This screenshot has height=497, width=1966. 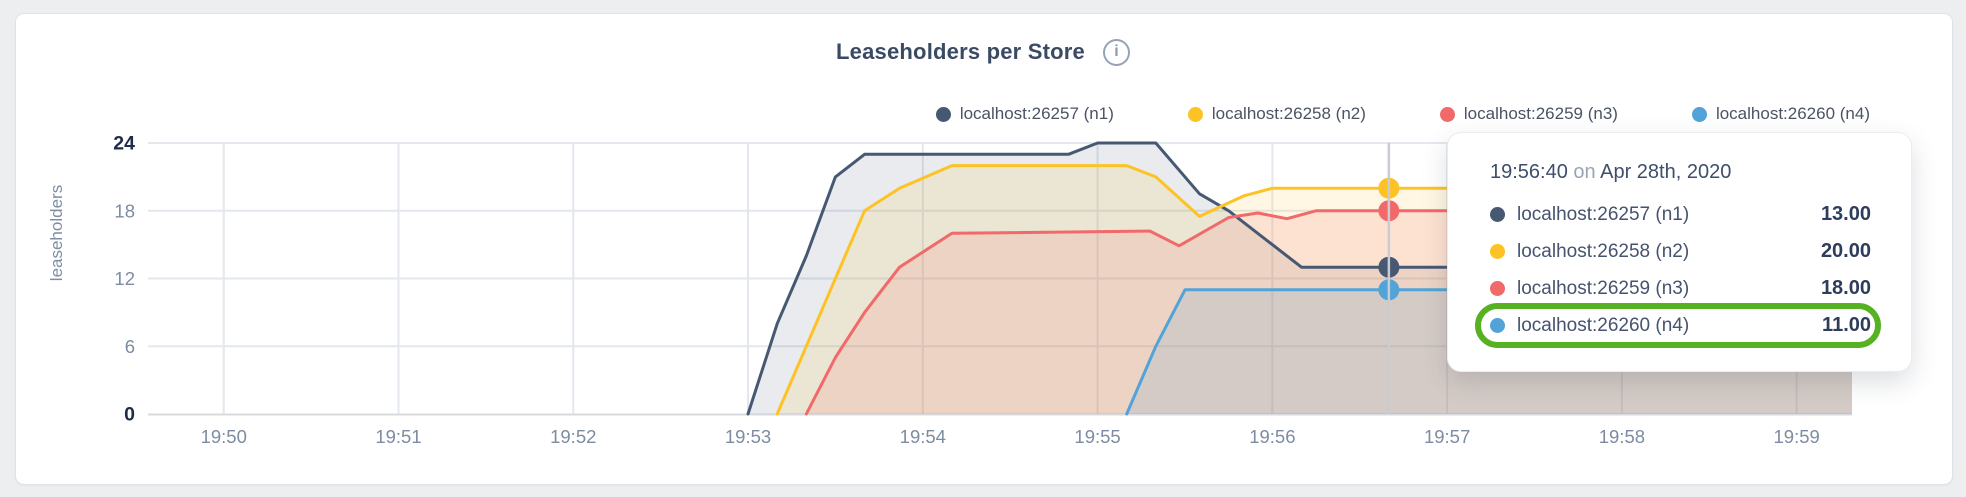 I want to click on legend-item-n1: localhost:26257 (n1), so click(x=1024, y=114).